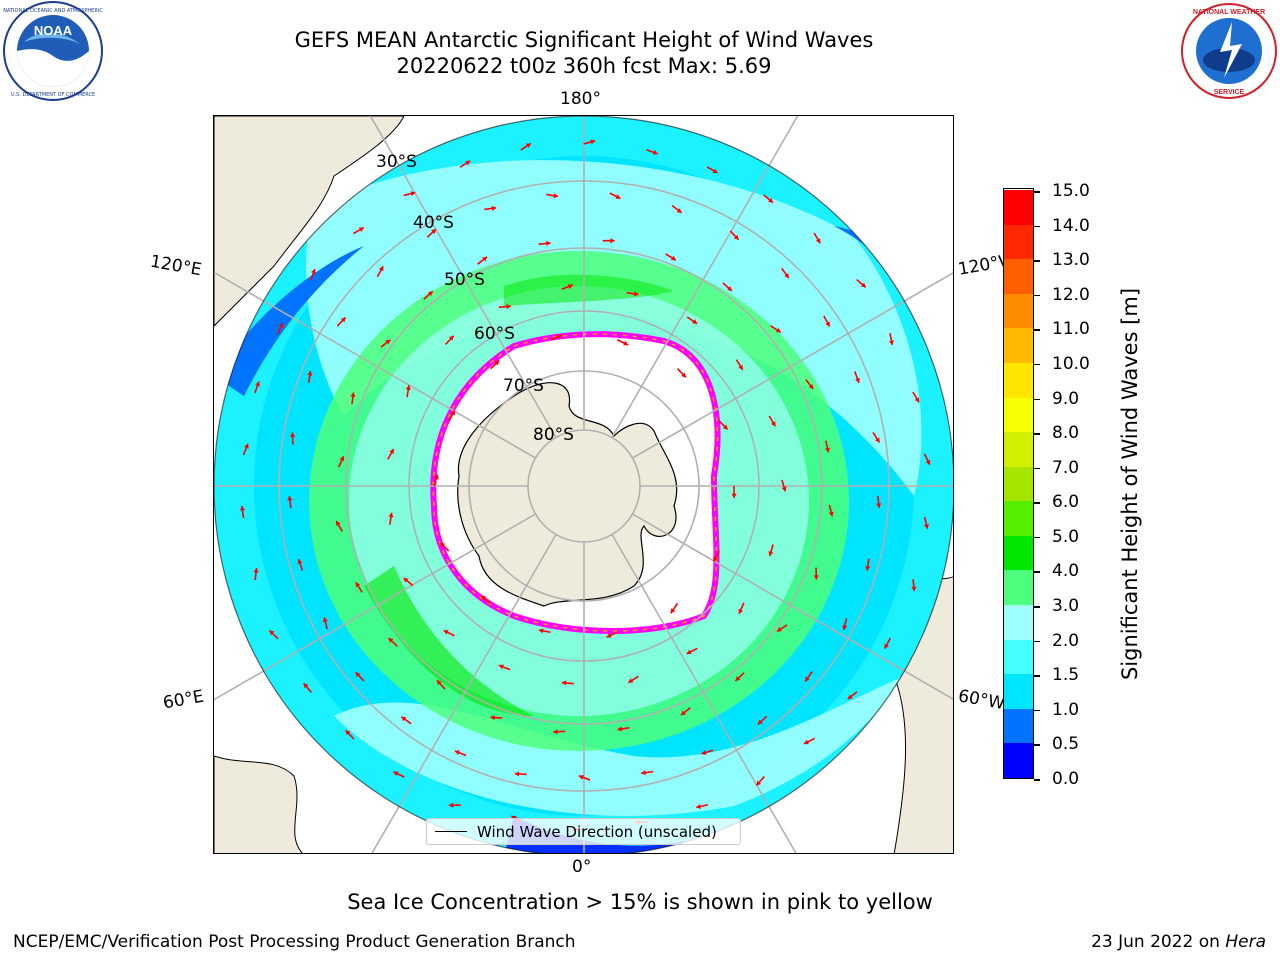  I want to click on lon-label-60w: 60°W, so click(980, 700).